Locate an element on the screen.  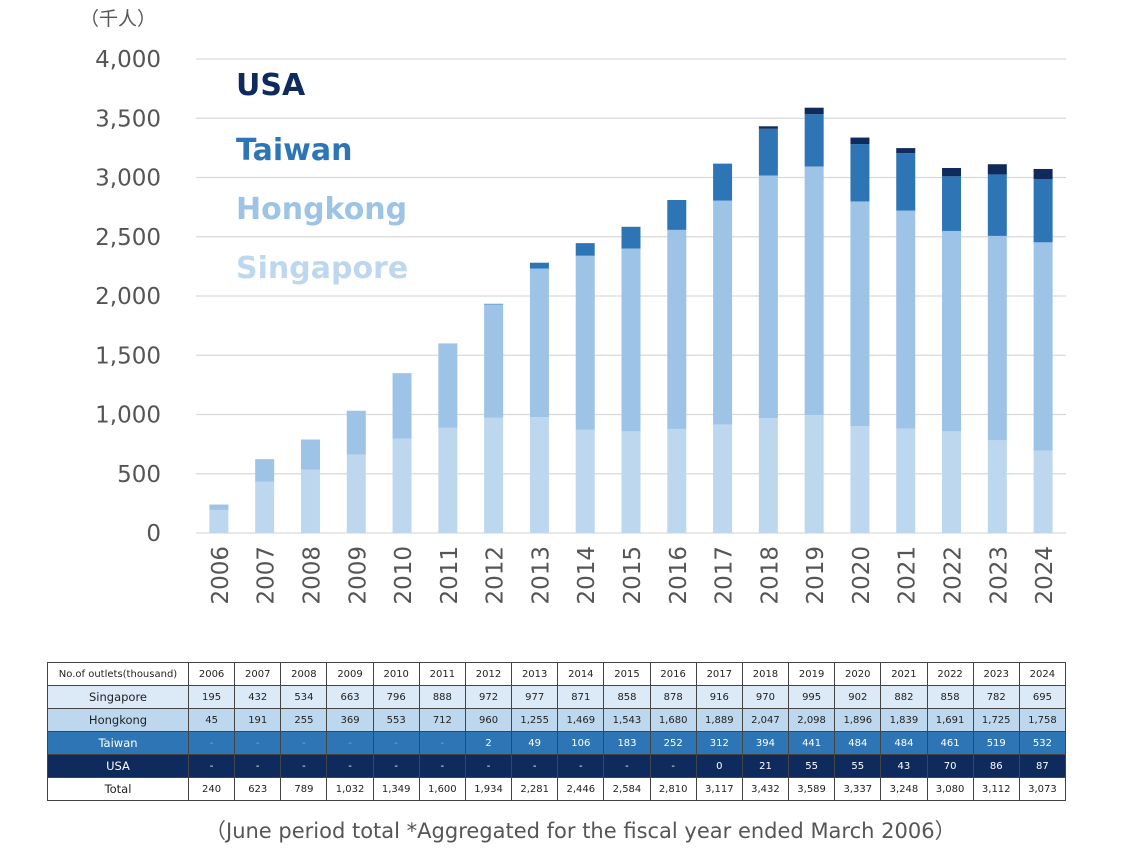
table-row: USA - - - - - - - - - - -0 21 55 55 43 70 86 87 is located at coordinates (557, 766).